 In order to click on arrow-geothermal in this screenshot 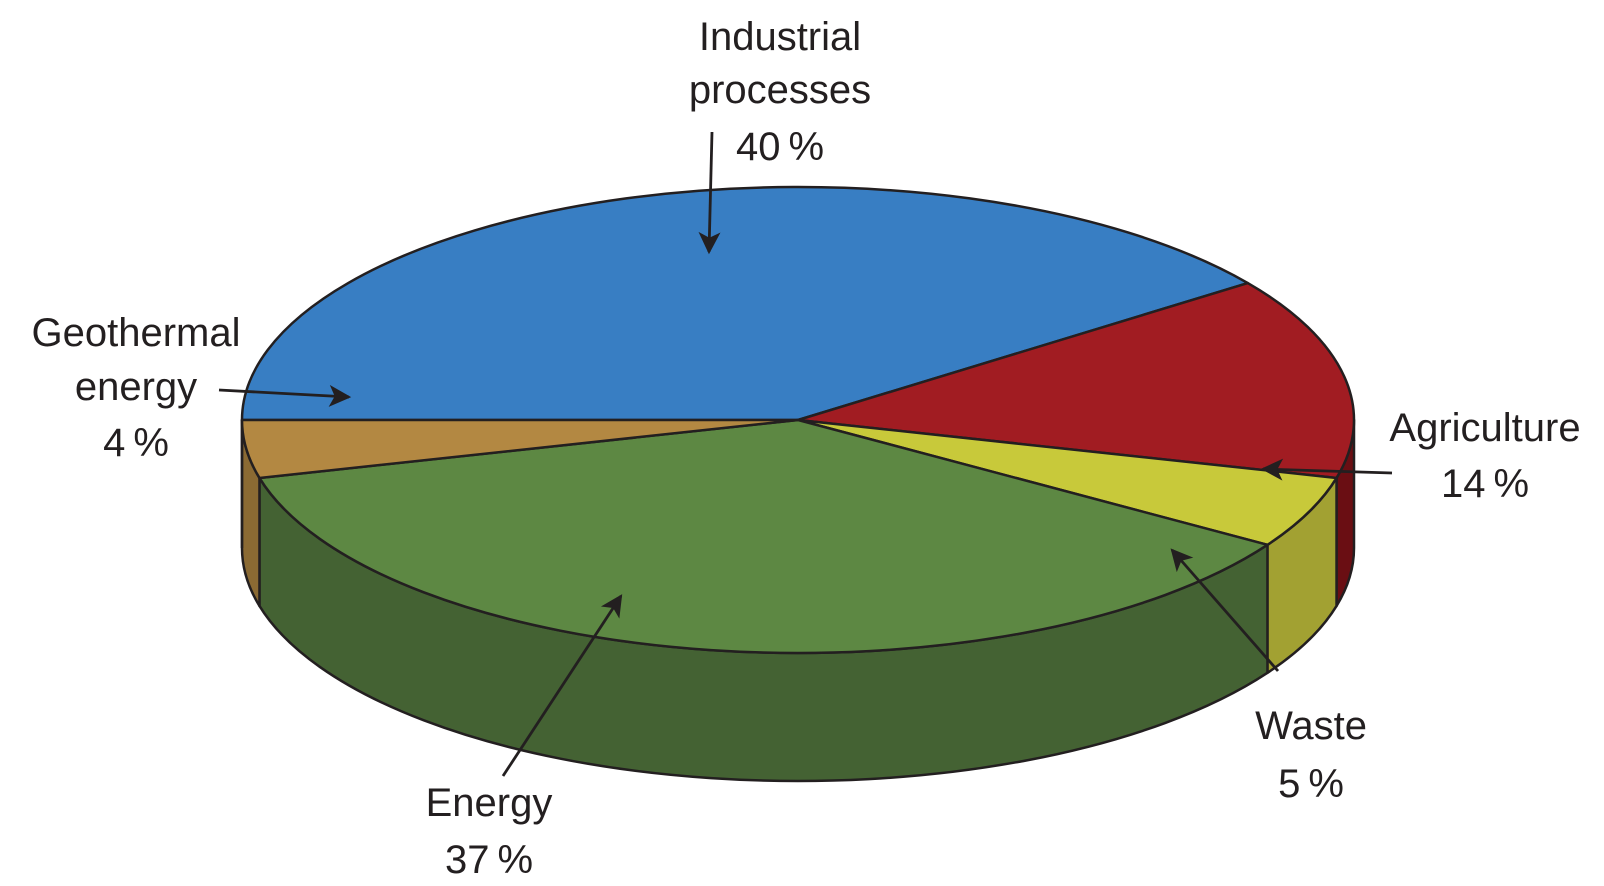, I will do `click(285, 395)`.